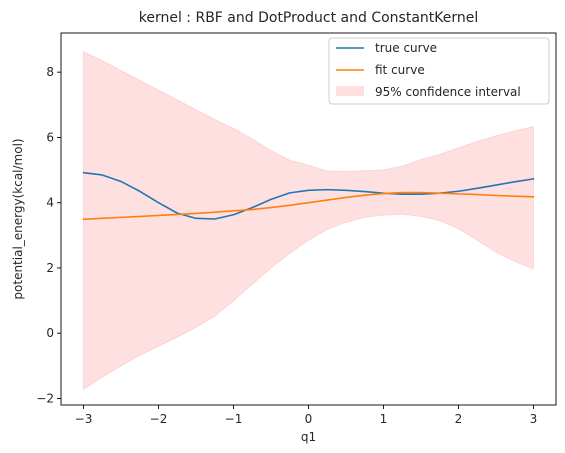  Describe the element at coordinates (234, 419) in the screenshot. I see `x-tick-label: −1` at that location.